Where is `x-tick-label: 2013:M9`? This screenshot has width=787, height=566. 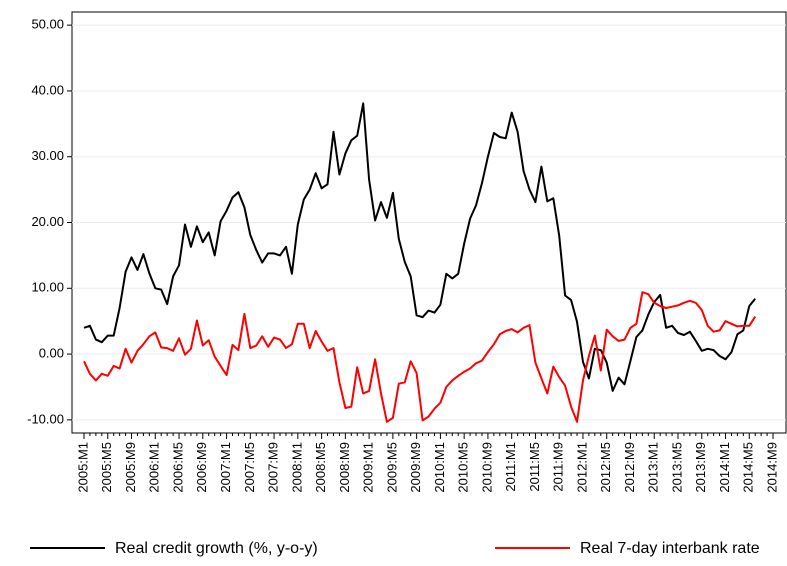
x-tick-label: 2013:M9 is located at coordinates (700, 467).